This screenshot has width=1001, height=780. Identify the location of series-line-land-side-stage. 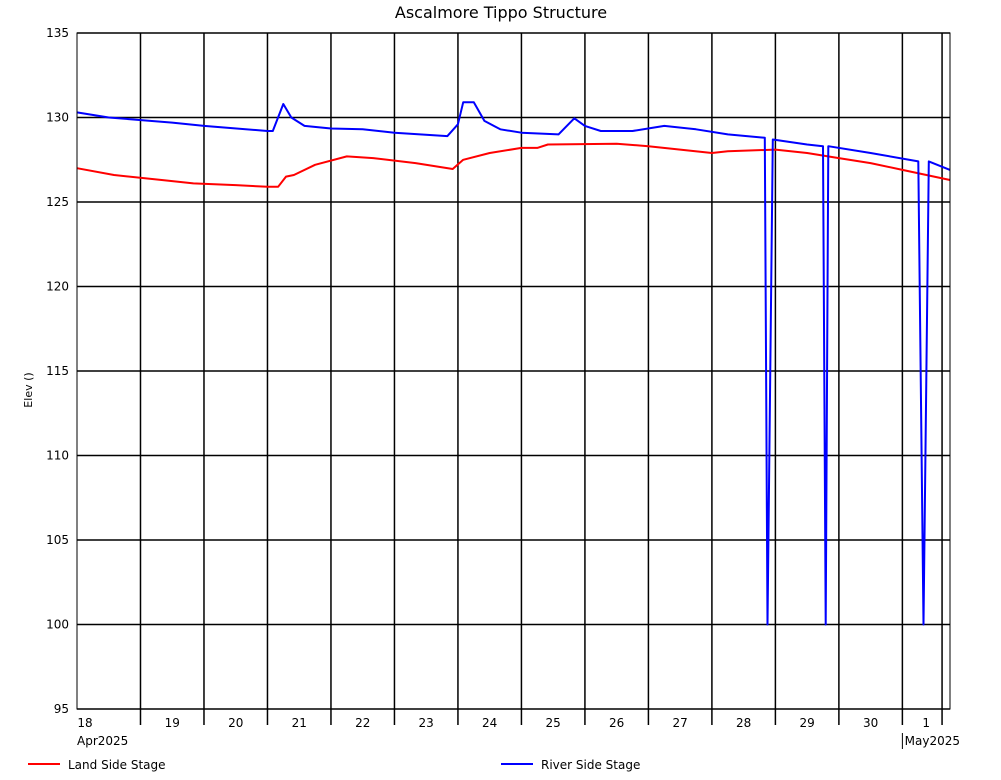
(513, 165).